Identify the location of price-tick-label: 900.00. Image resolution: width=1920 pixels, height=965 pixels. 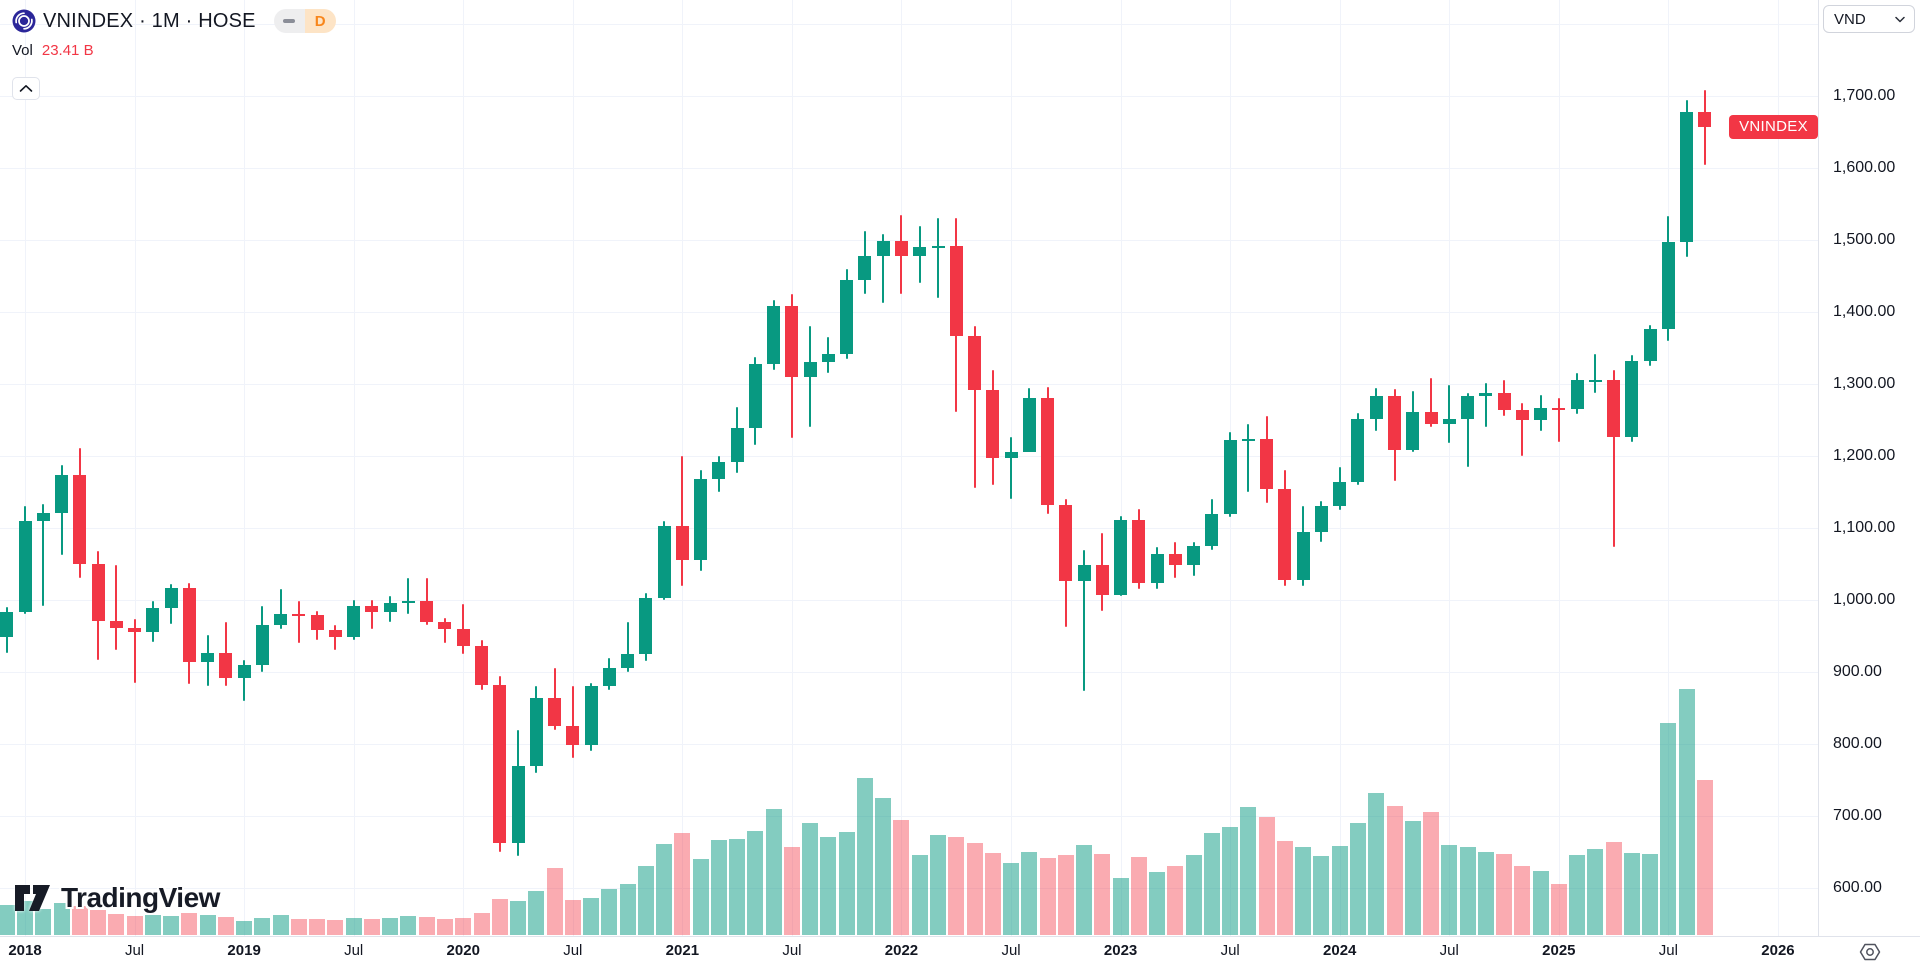
(1857, 671).